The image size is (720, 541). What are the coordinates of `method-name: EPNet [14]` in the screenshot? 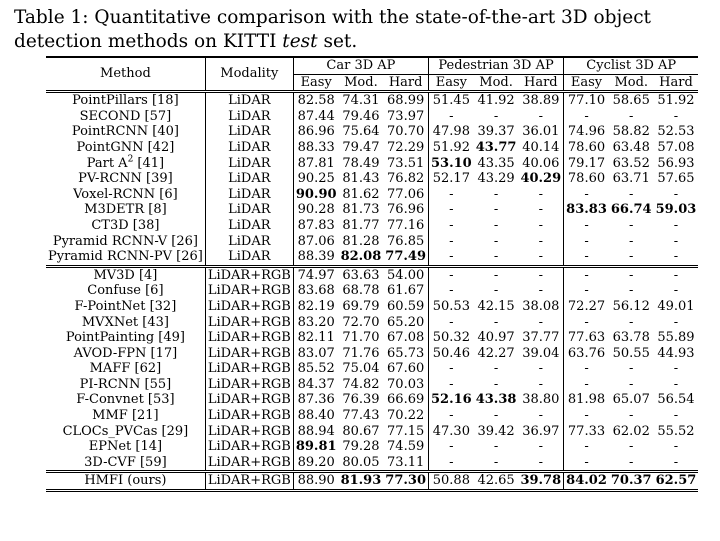 It's located at (125, 447).